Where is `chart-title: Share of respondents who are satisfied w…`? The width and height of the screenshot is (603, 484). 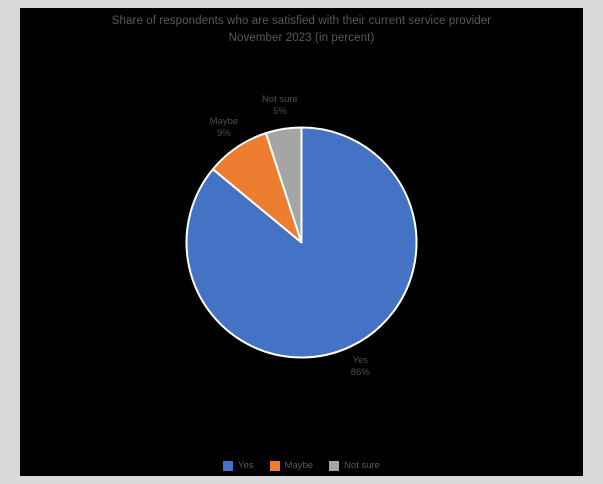 chart-title: Share of respondents who are satisfied w… is located at coordinates (301, 30).